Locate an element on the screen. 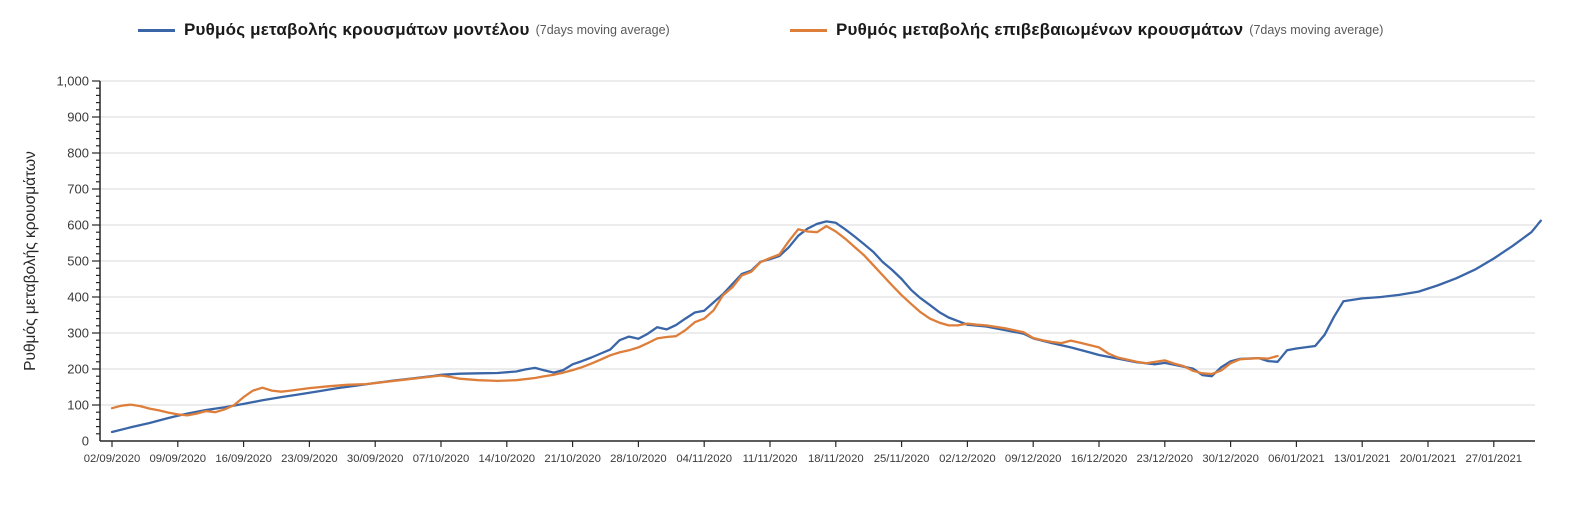 This screenshot has width=1580, height=529. svg-text: 09/09/2020 is located at coordinates (178, 459).